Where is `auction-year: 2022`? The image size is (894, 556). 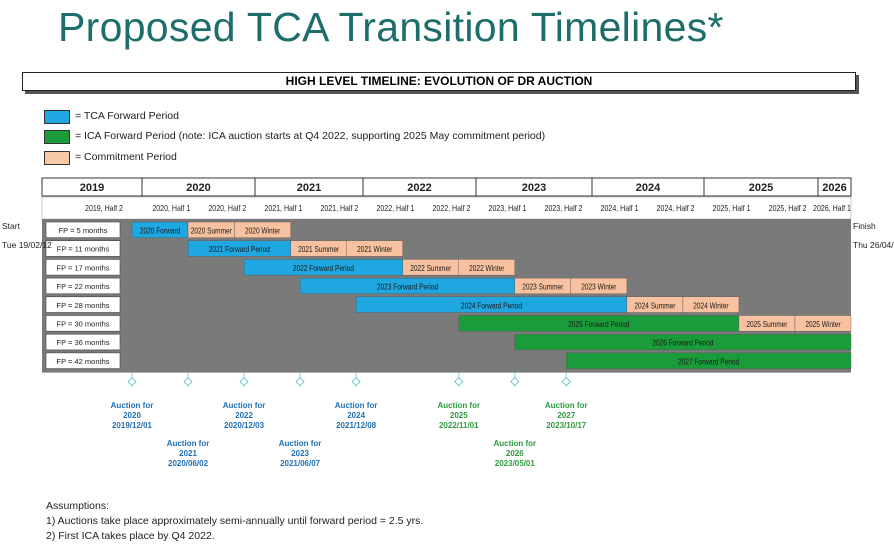
auction-year: 2022 is located at coordinates (244, 415).